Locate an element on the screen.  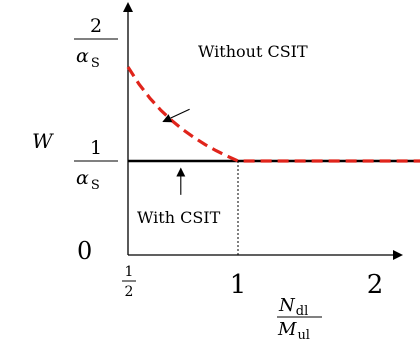
x-axis-label-numerator: Ndl is located at coordinates (293, 307).